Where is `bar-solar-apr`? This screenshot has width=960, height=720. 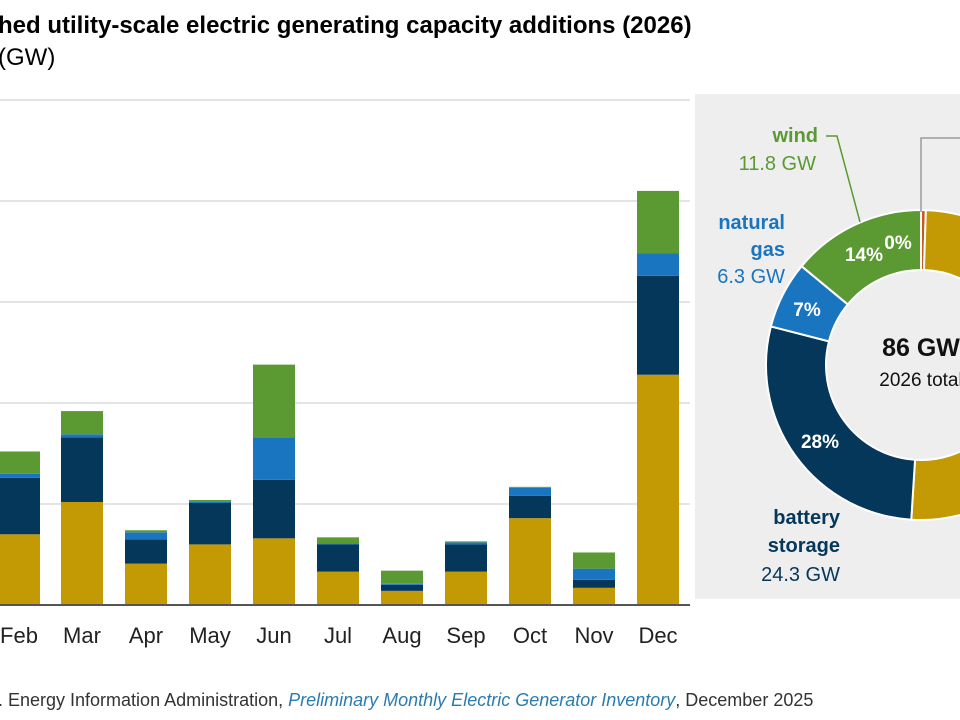 bar-solar-apr is located at coordinates (146, 584).